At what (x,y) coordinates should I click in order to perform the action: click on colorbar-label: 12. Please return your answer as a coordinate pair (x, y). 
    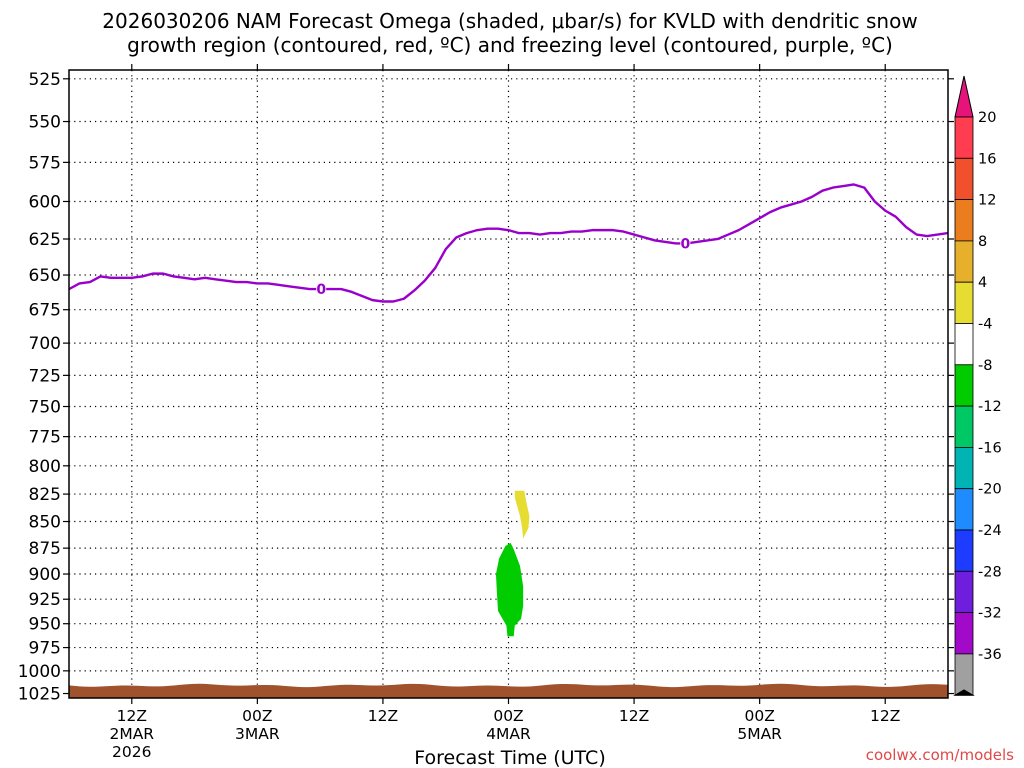
    Looking at the image, I should click on (987, 201).